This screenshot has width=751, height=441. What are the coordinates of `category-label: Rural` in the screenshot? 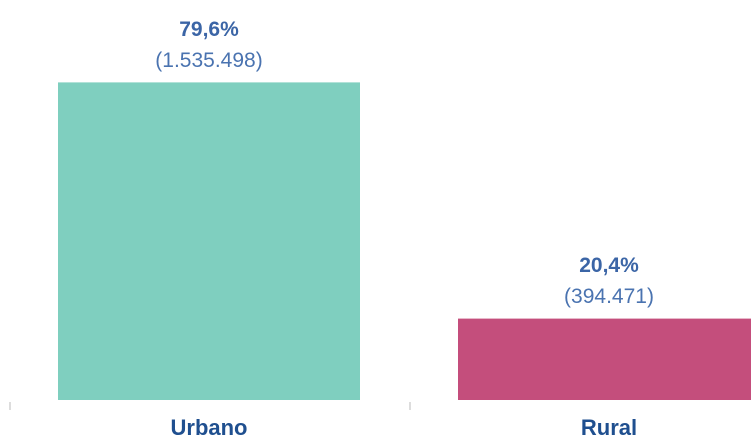 It's located at (609, 427).